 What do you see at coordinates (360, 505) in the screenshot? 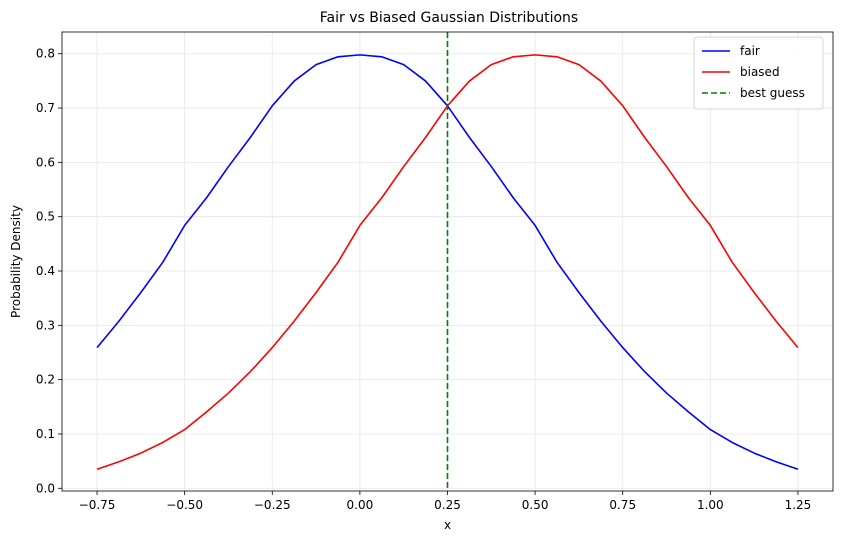
I see `x-tick-label: 0.00` at bounding box center [360, 505].